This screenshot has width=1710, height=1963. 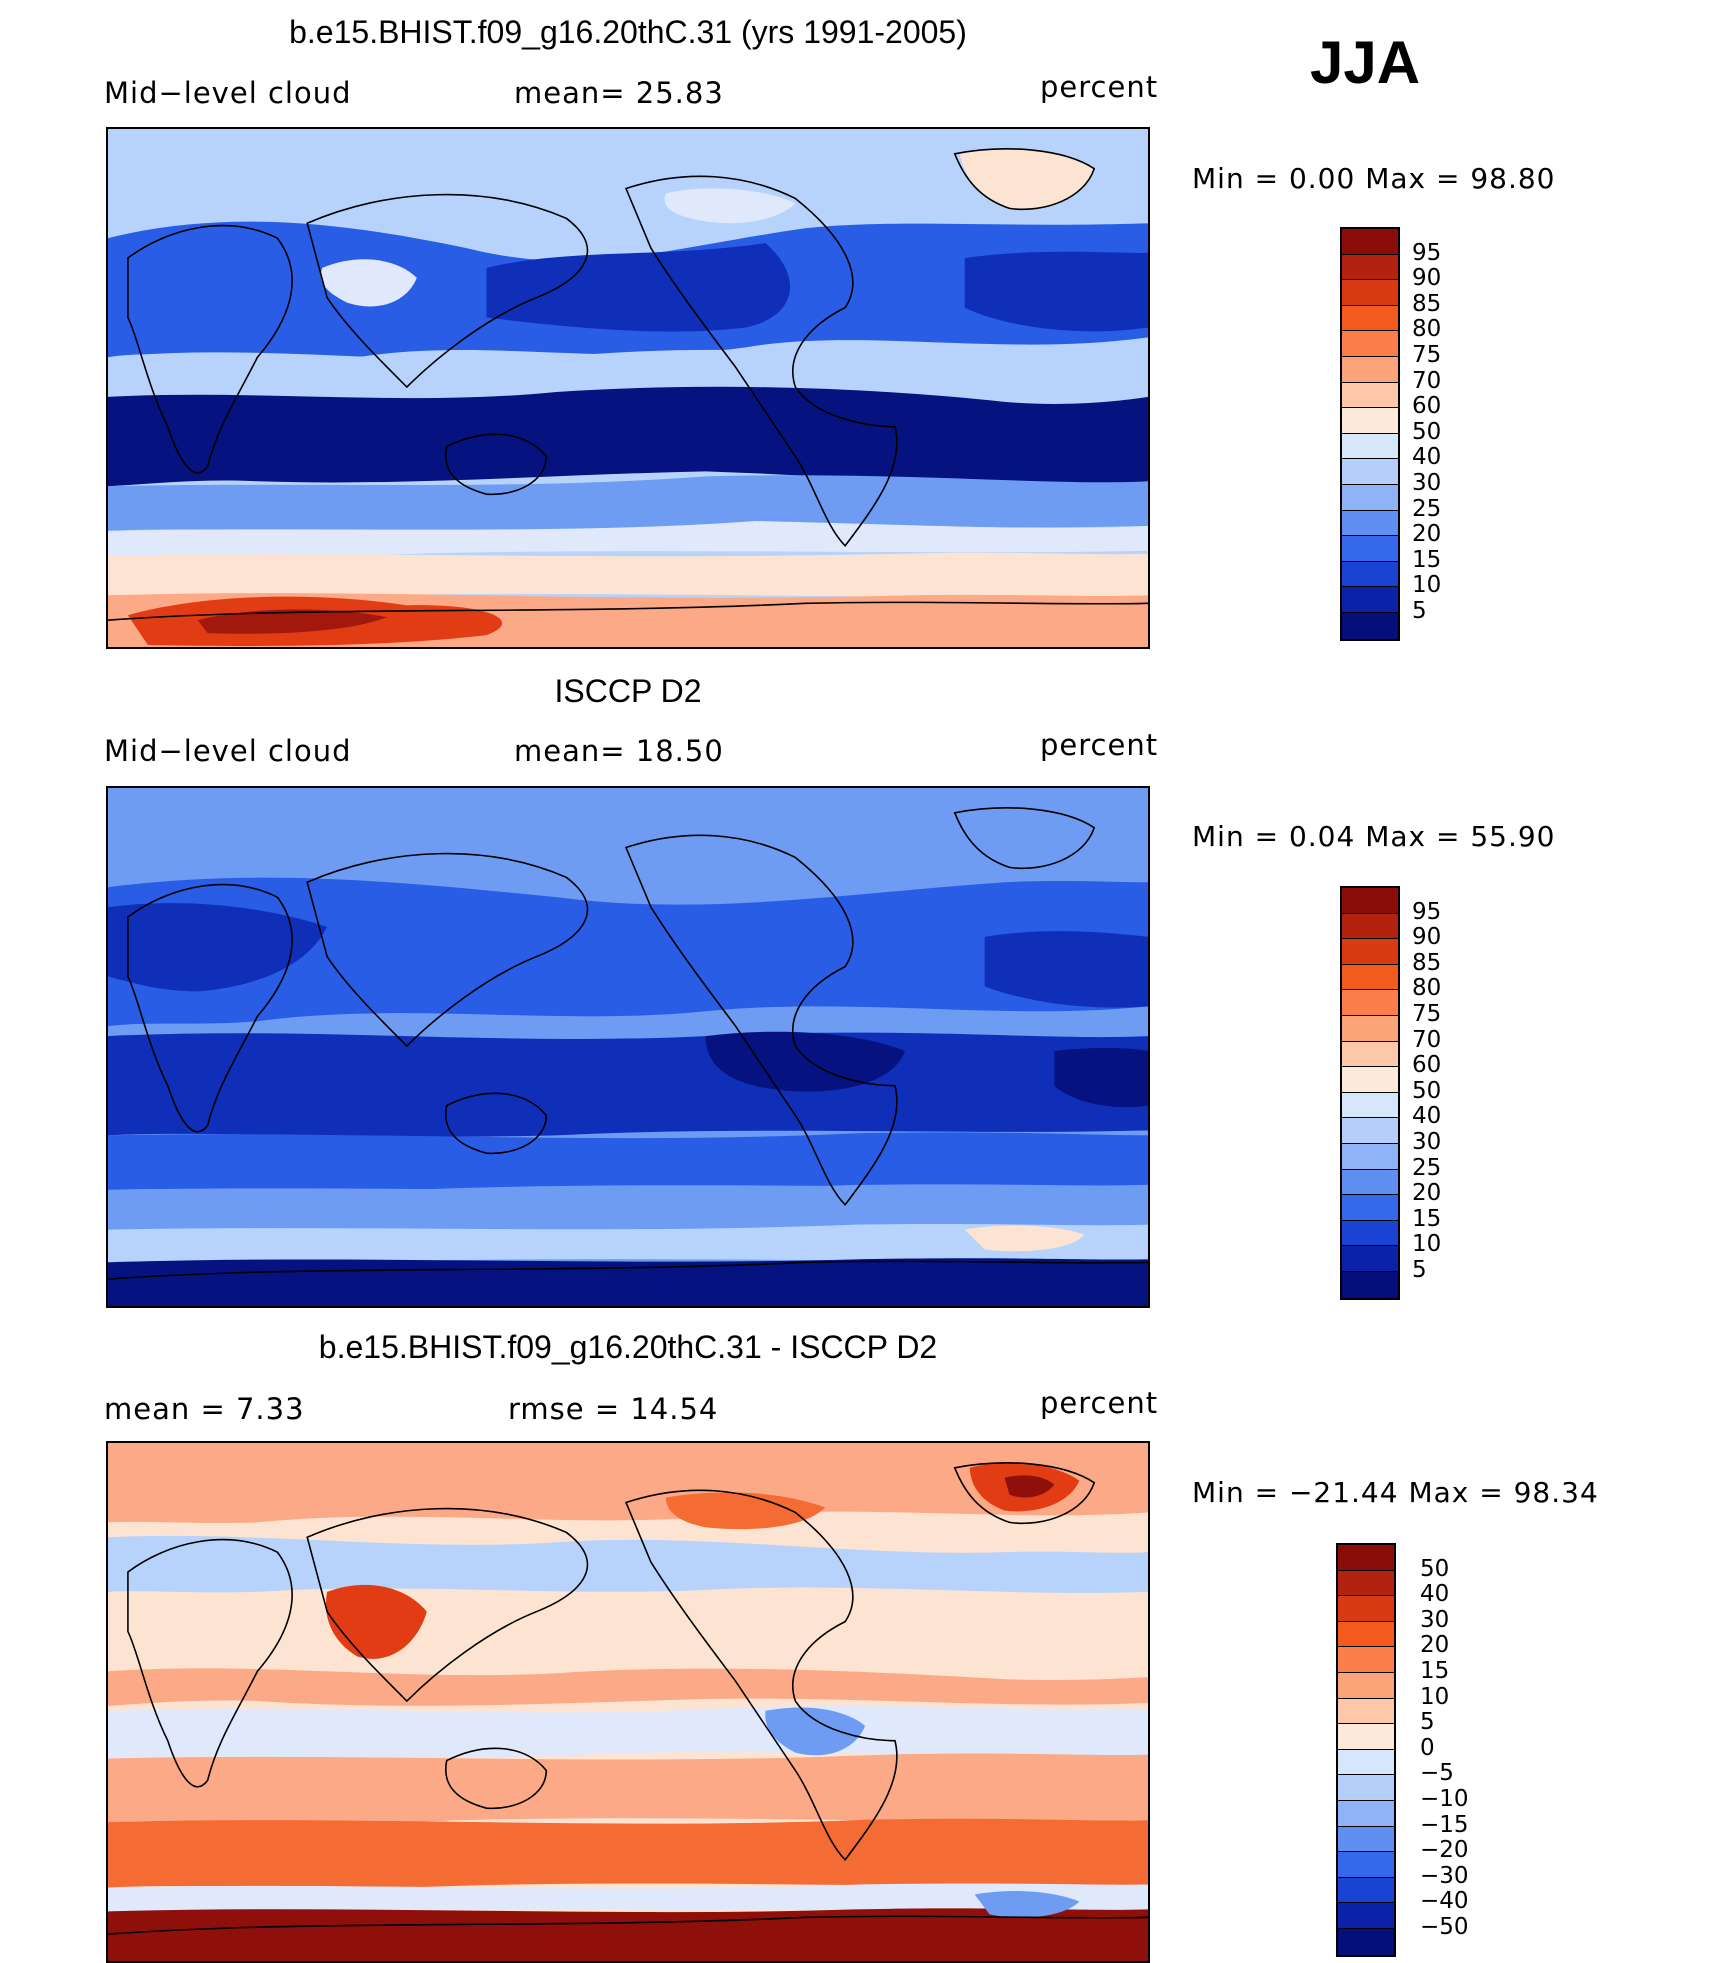 What do you see at coordinates (745, 1511) in the screenshot?
I see `canada-orange` at bounding box center [745, 1511].